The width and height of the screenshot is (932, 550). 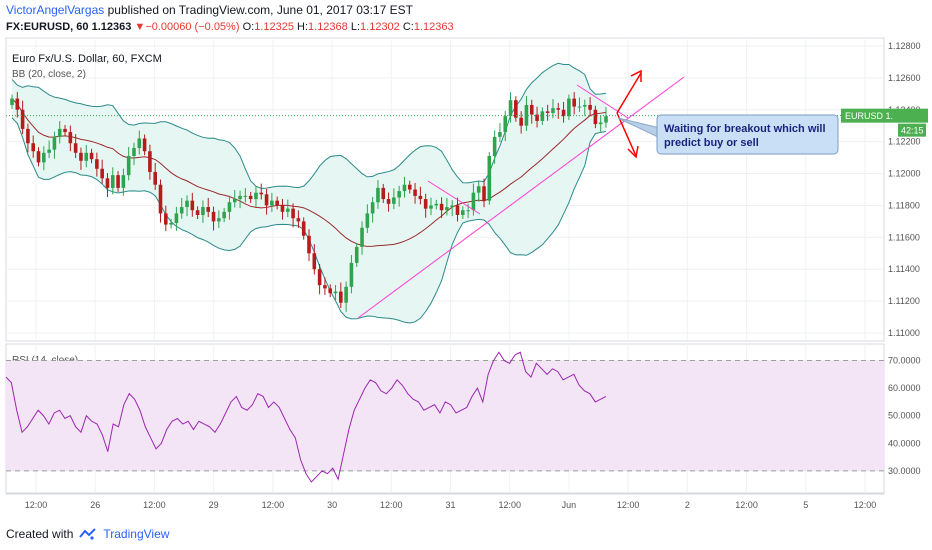 What do you see at coordinates (40, 534) in the screenshot?
I see `created-with-text: Created with` at bounding box center [40, 534].